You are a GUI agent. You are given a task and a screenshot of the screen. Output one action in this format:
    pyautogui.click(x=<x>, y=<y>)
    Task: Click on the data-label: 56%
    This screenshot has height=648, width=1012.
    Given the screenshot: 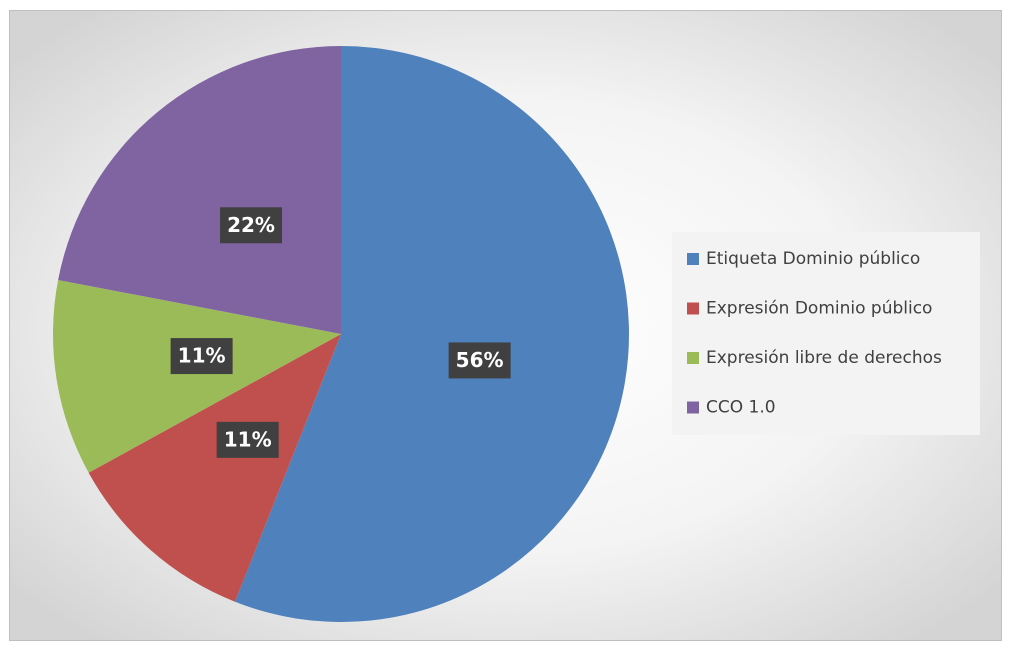 What is the action you would take?
    pyautogui.click(x=480, y=360)
    